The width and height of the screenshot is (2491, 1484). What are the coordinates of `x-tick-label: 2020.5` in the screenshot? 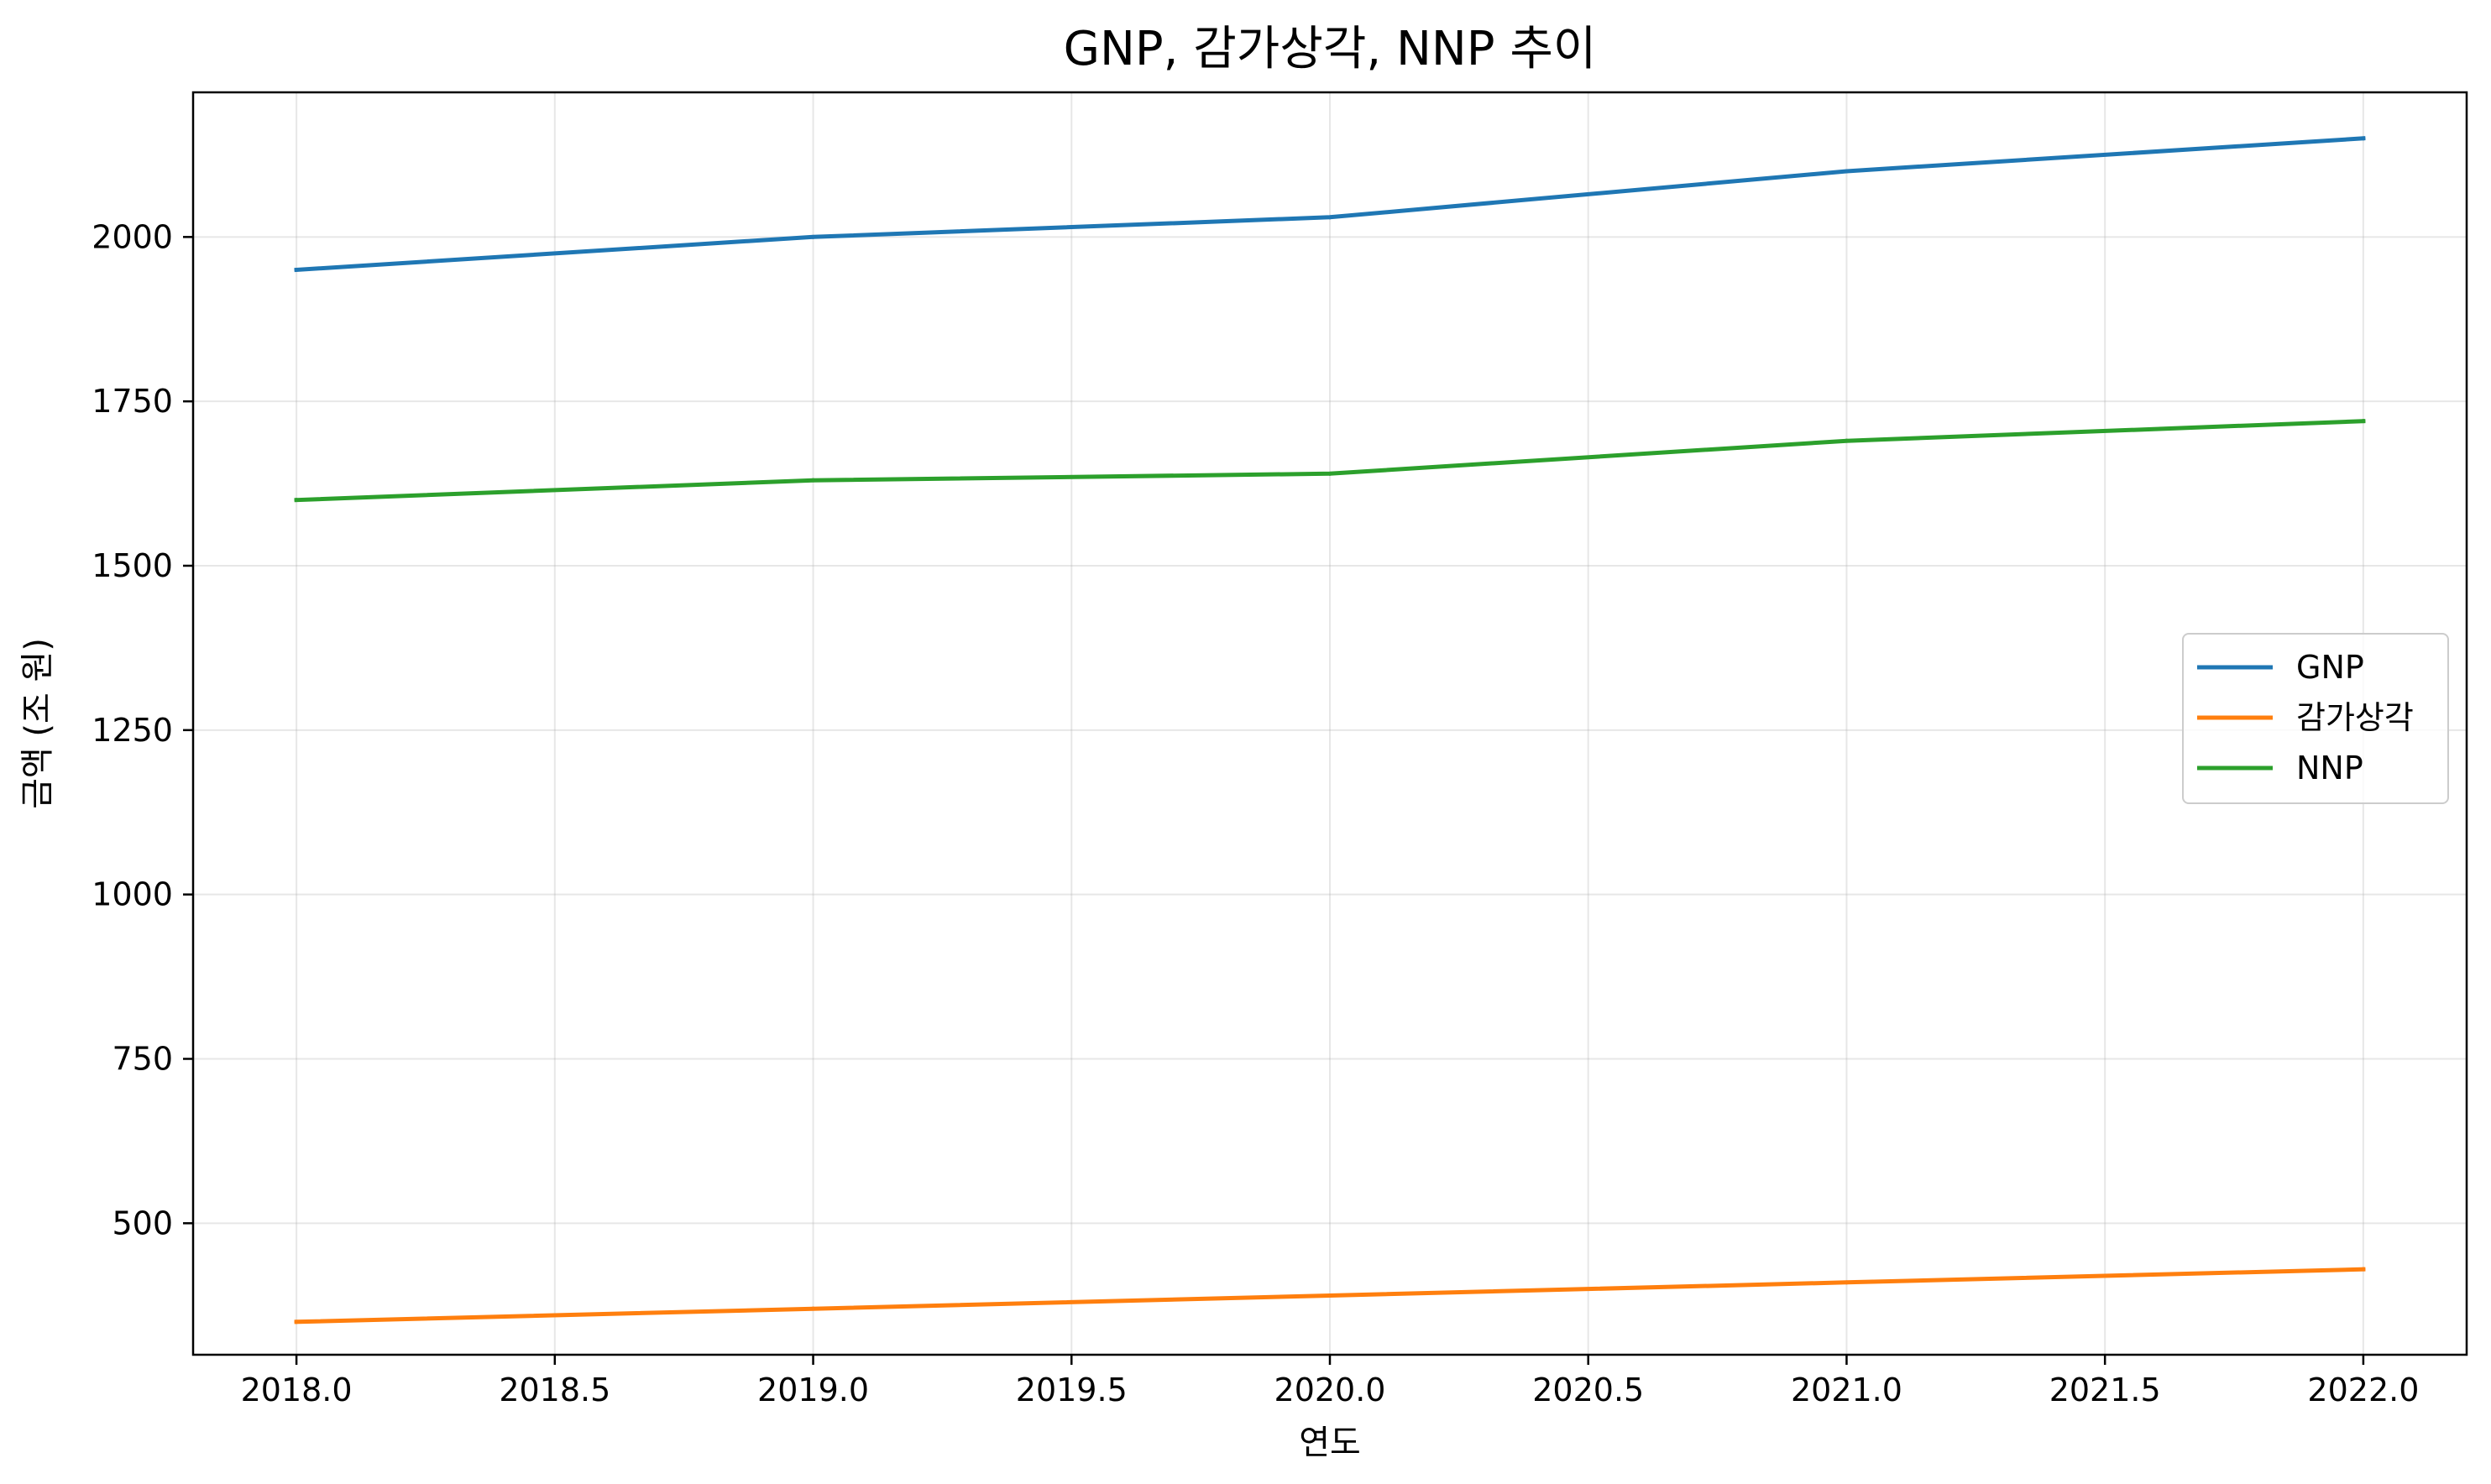 It's located at (1588, 1390).